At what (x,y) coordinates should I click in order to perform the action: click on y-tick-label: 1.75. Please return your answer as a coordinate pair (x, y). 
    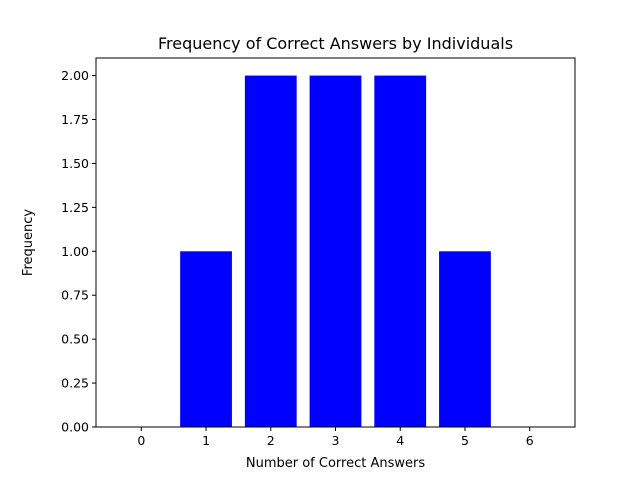
    Looking at the image, I should click on (75, 119).